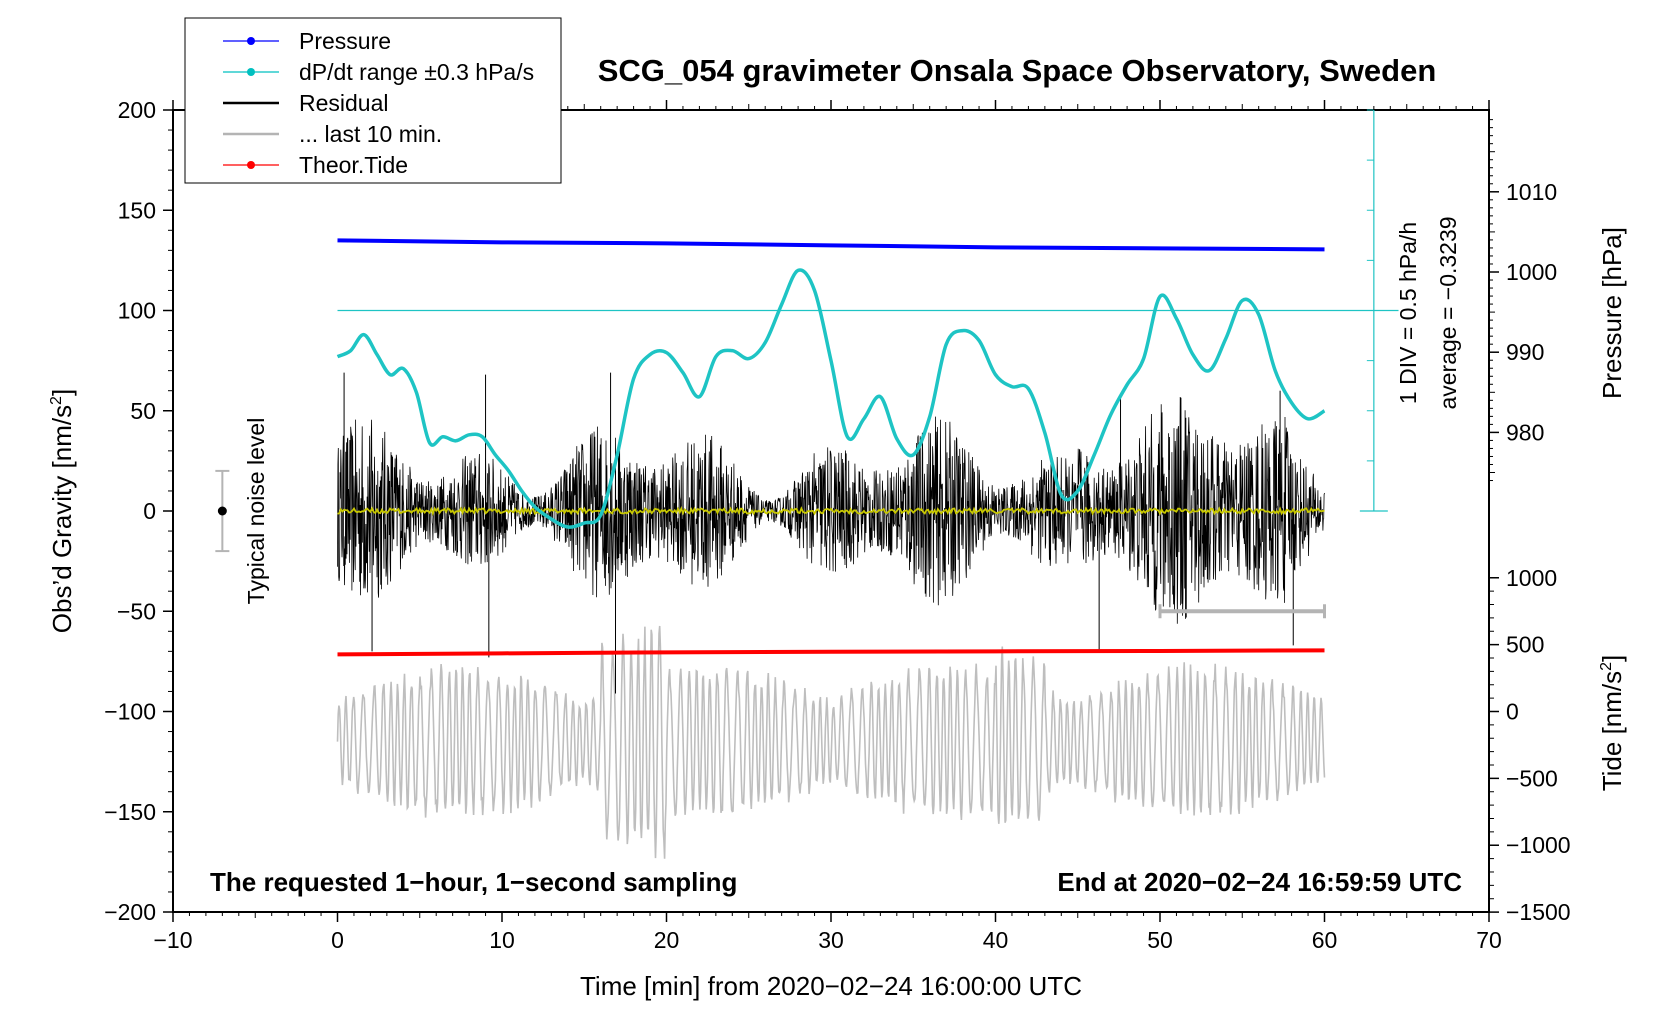 The width and height of the screenshot is (1676, 1020). I want to click on tide-grey-line, so click(831, 742).